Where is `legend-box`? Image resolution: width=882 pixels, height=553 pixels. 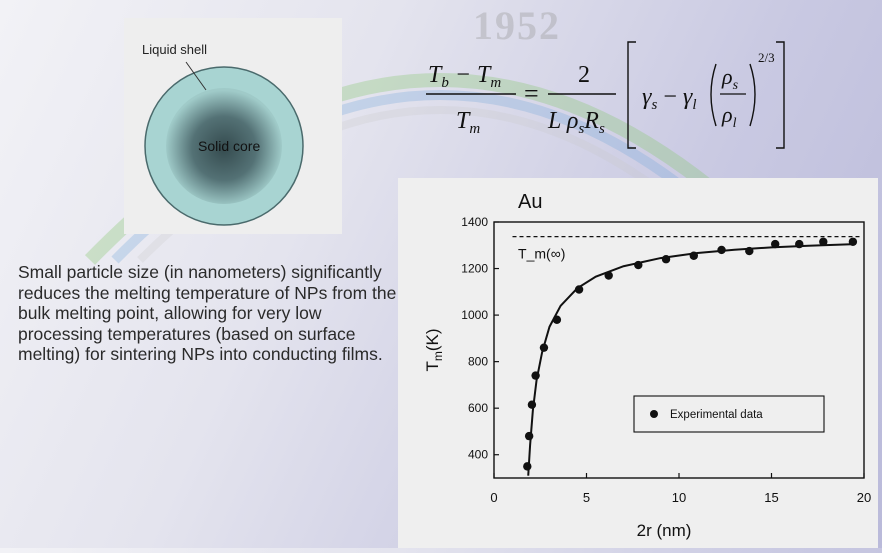 legend-box is located at coordinates (729, 414).